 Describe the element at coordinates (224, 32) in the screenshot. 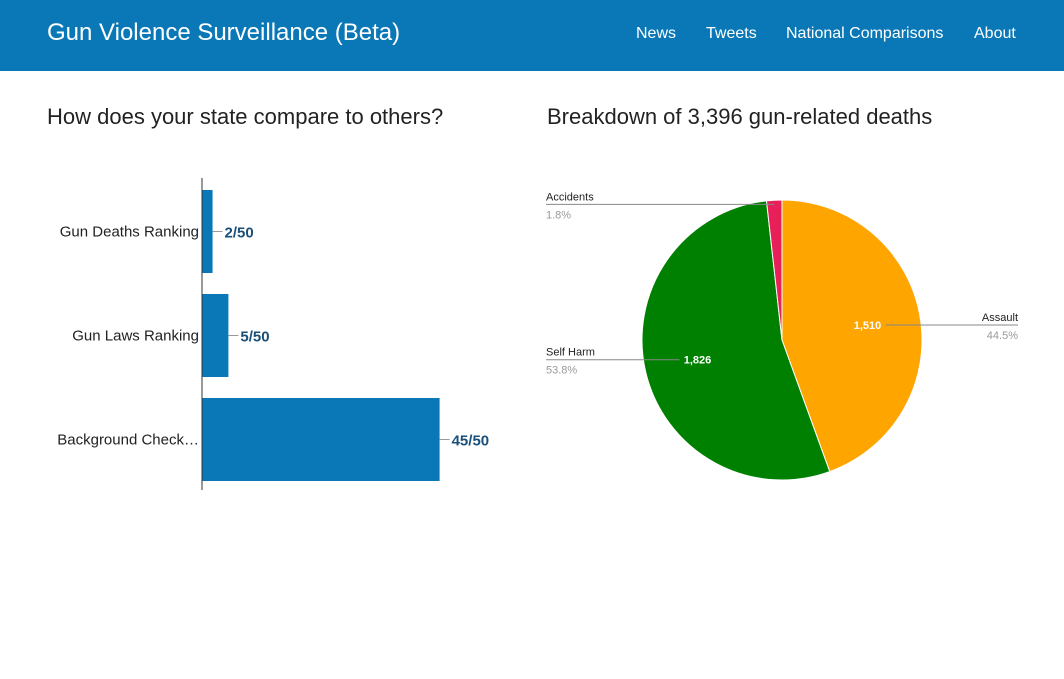

I see `brand-title: Gun Violence Surveillance (Beta)` at that location.